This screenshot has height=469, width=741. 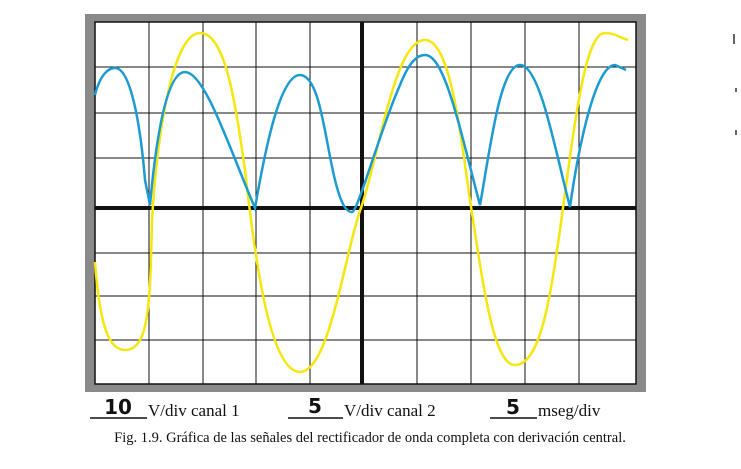 I want to click on margin-marks, so click(x=735, y=84).